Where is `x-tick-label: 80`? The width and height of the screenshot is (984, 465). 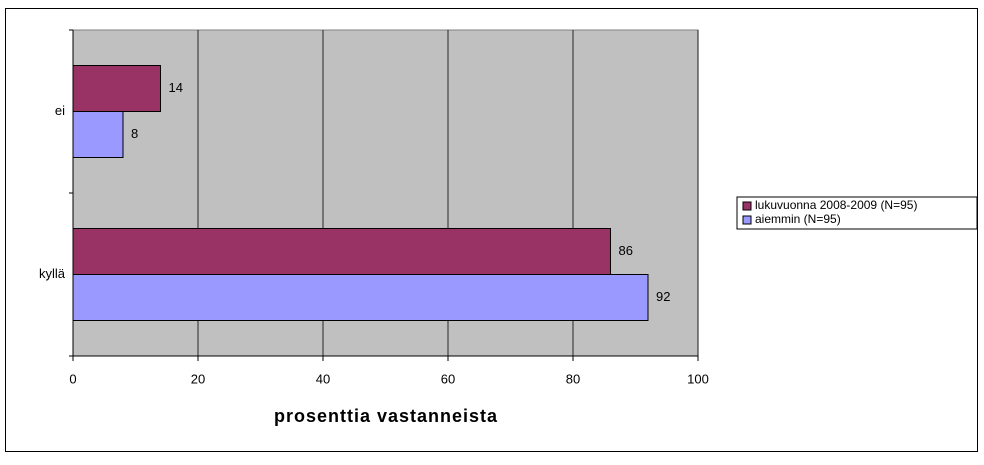
x-tick-label: 80 is located at coordinates (573, 378).